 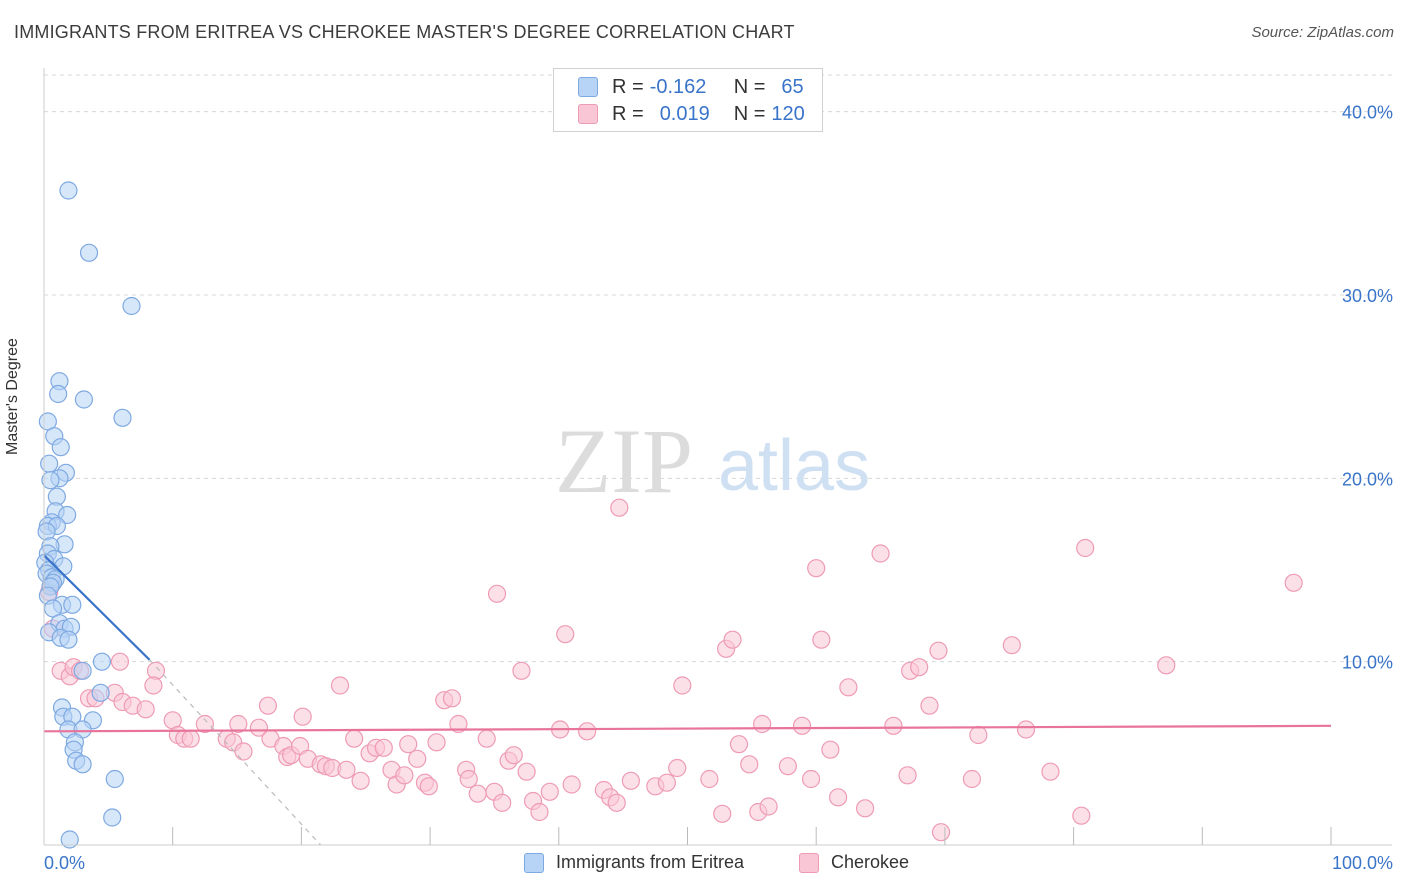 I want to click on legend-n-label: N =, so click(x=749, y=86).